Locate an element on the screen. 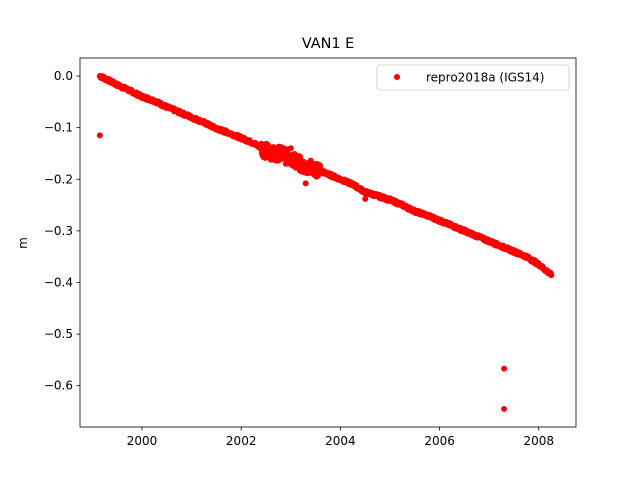 The image size is (640, 480). y-tick-label: −0.6 is located at coordinates (58, 386).